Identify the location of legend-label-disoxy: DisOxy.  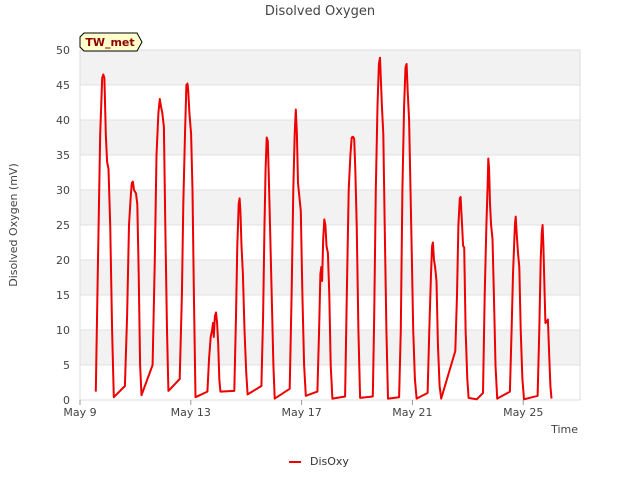
(329, 461).